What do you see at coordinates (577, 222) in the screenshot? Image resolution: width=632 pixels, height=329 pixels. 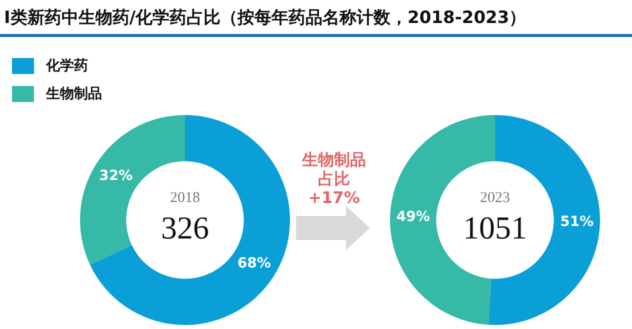 I see `data-label: 51%` at bounding box center [577, 222].